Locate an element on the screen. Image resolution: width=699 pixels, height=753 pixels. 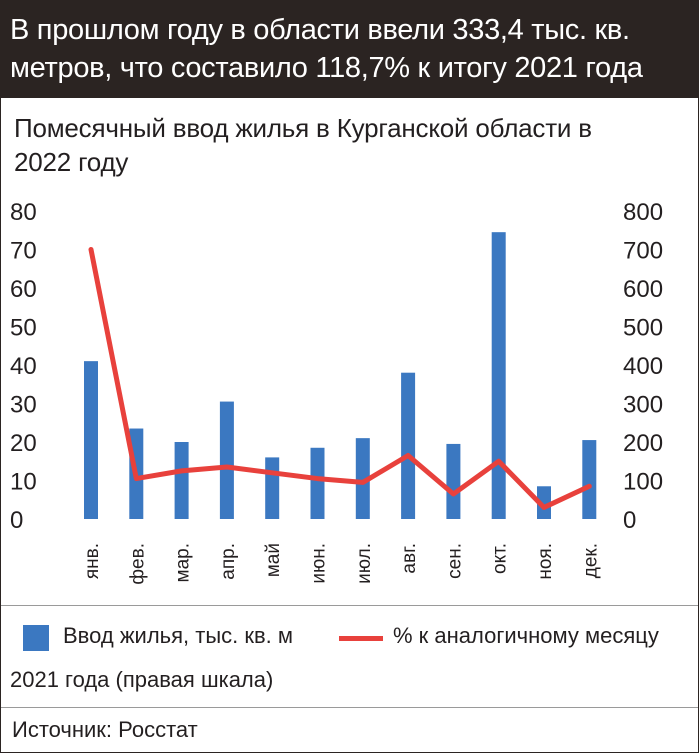
x-category-label: авг. is located at coordinates (409, 558).